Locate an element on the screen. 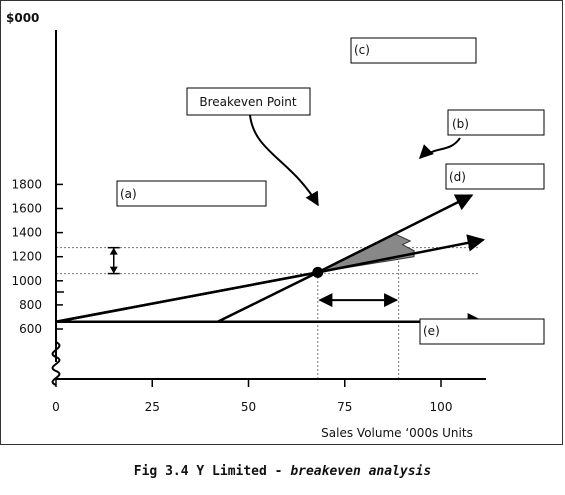  y-tick-label: 1000 is located at coordinates (26, 281).